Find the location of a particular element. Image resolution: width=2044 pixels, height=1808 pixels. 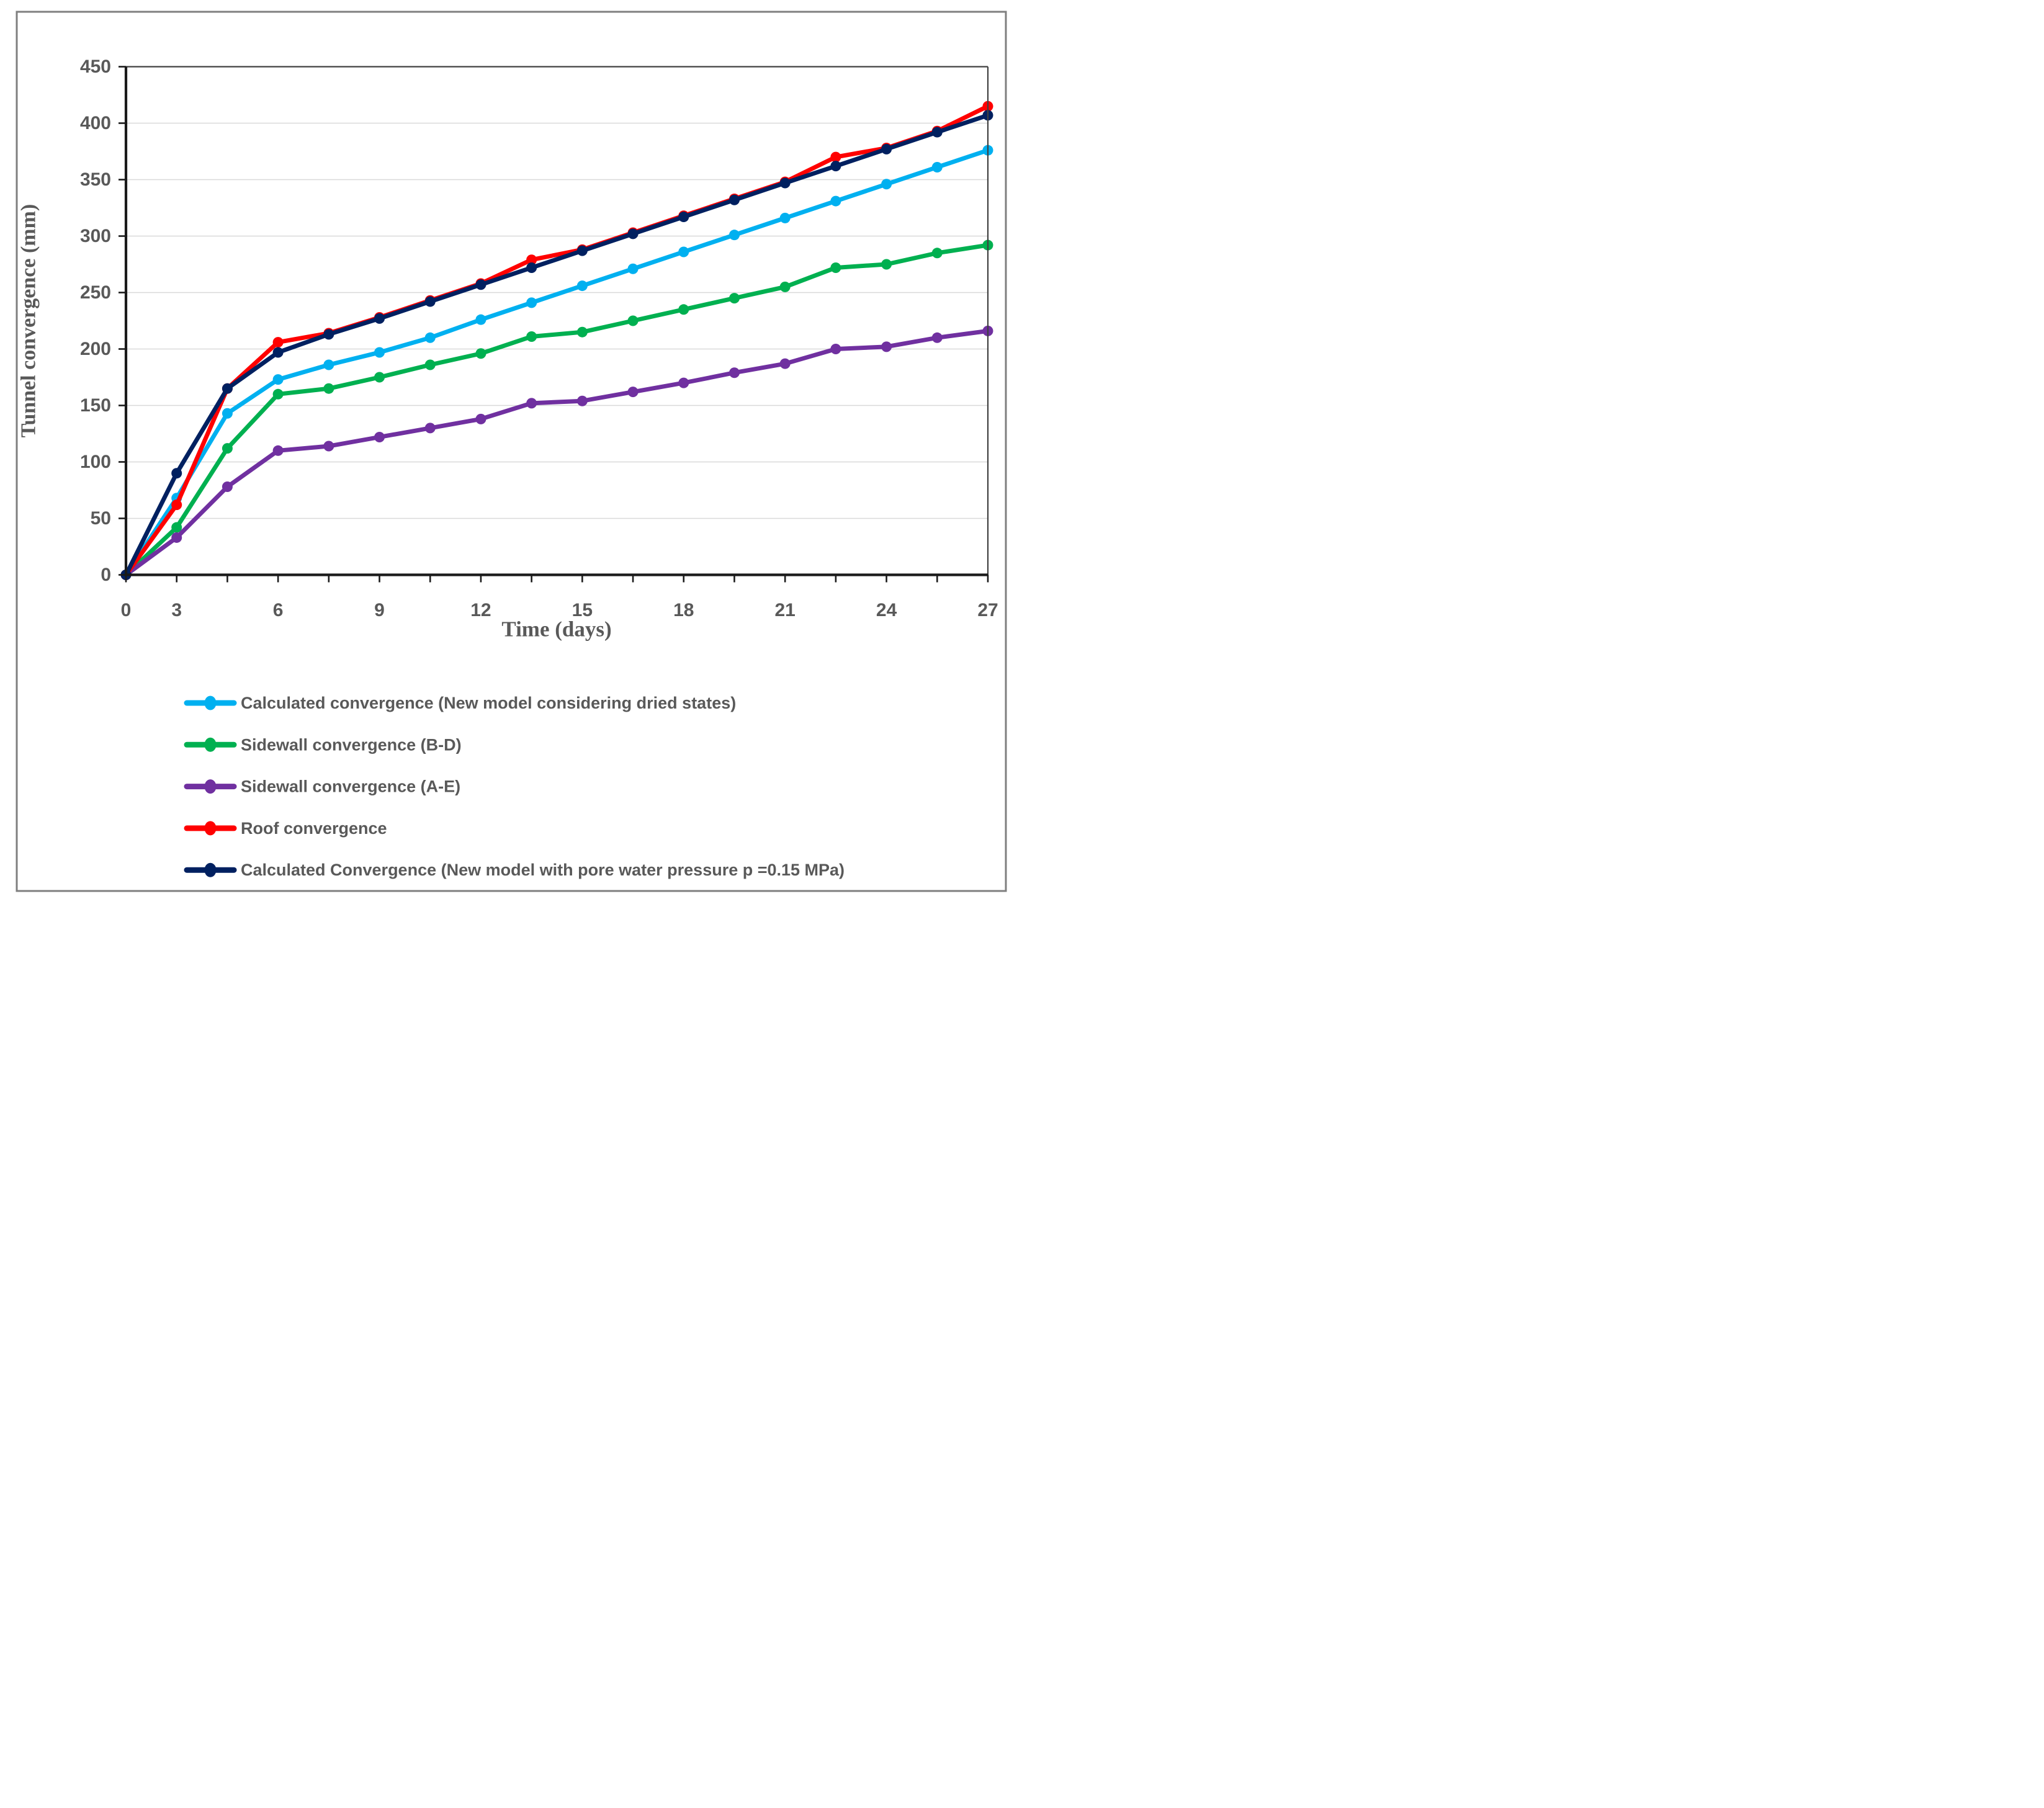

legend-item: Roof convergence is located at coordinates (285, 829).